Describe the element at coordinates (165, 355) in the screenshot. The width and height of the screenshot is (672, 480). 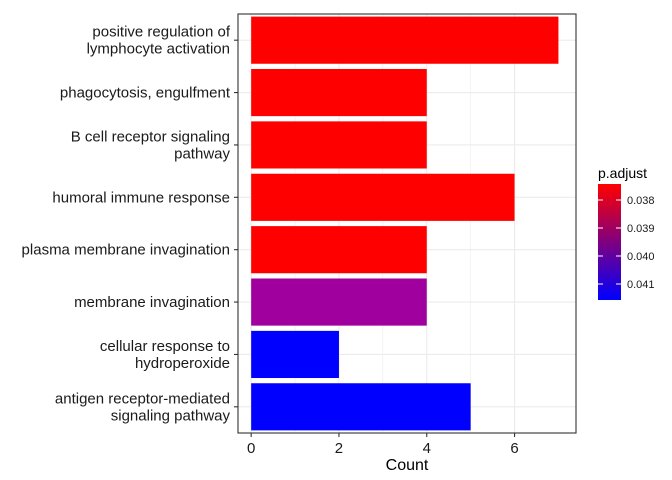
I see `y-tick-label: cellular response to hydroperoxide` at that location.